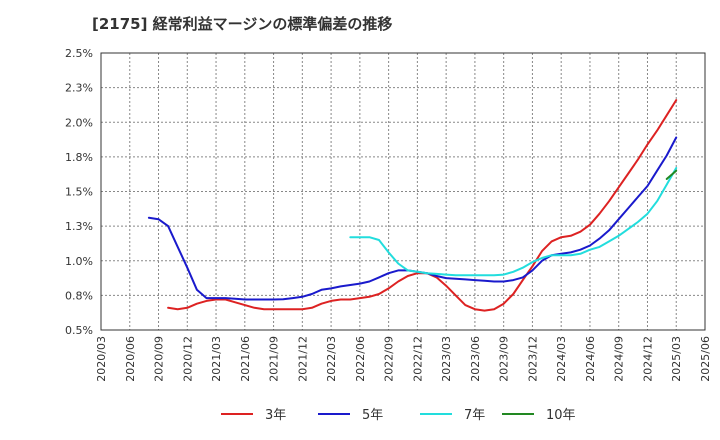 The image size is (720, 440). What do you see at coordinates (275, 415) in the screenshot?
I see `legend-label: 3年` at bounding box center [275, 415].